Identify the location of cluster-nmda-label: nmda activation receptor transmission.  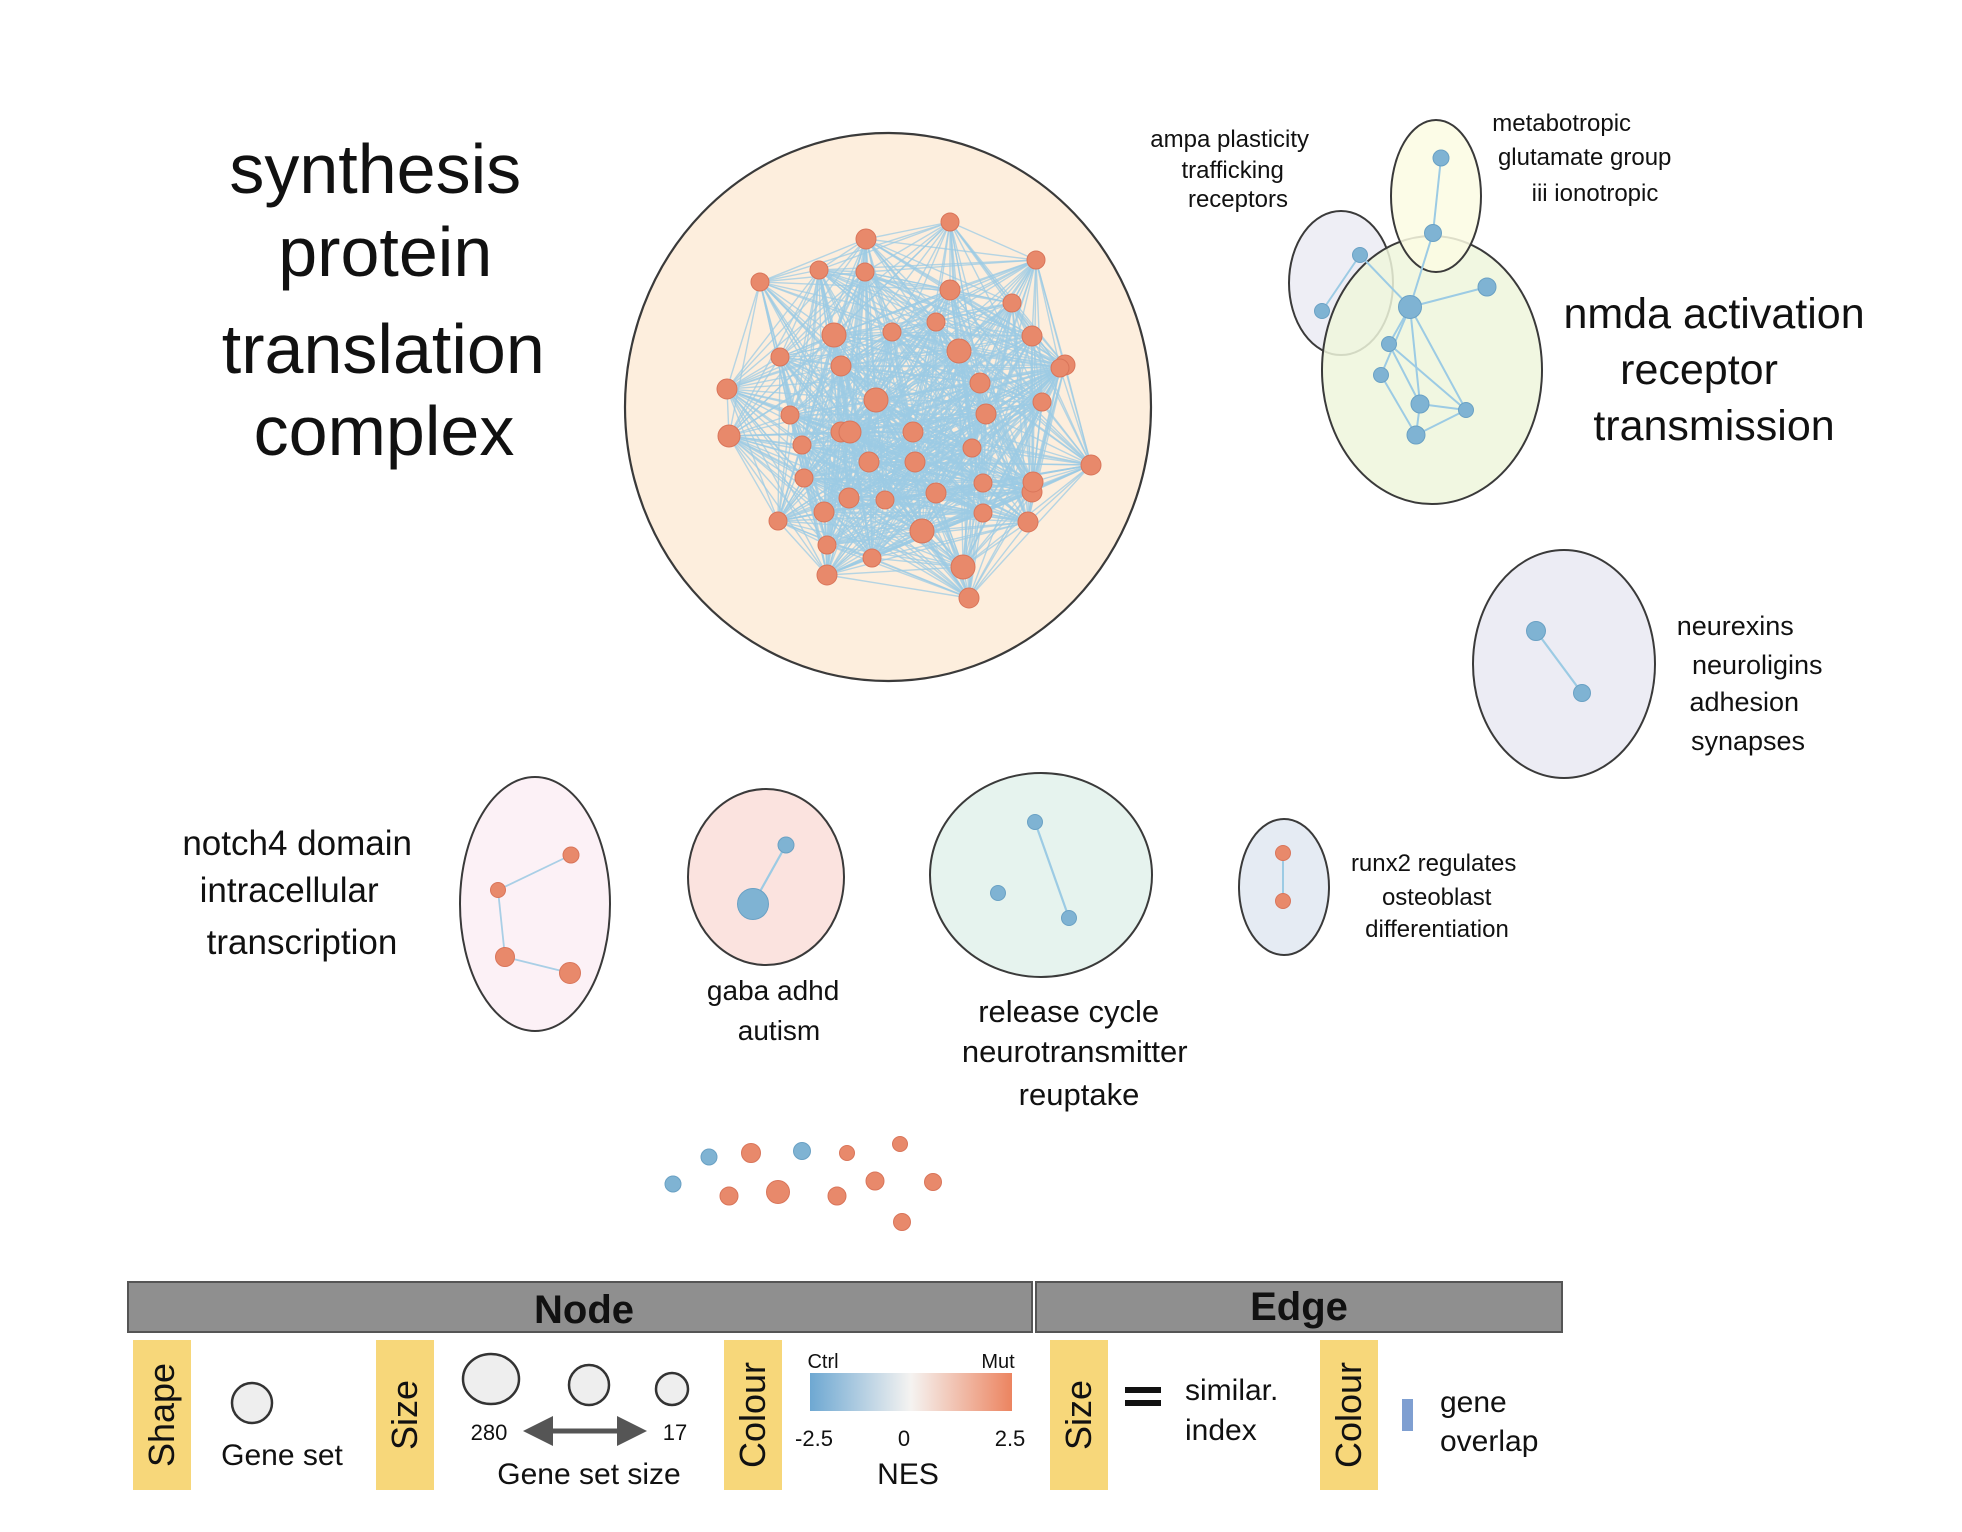
(1719, 370).